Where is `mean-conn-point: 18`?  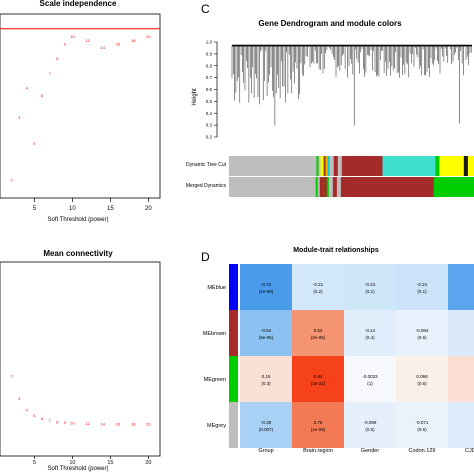 mean-conn-point: 18 is located at coordinates (133, 424).